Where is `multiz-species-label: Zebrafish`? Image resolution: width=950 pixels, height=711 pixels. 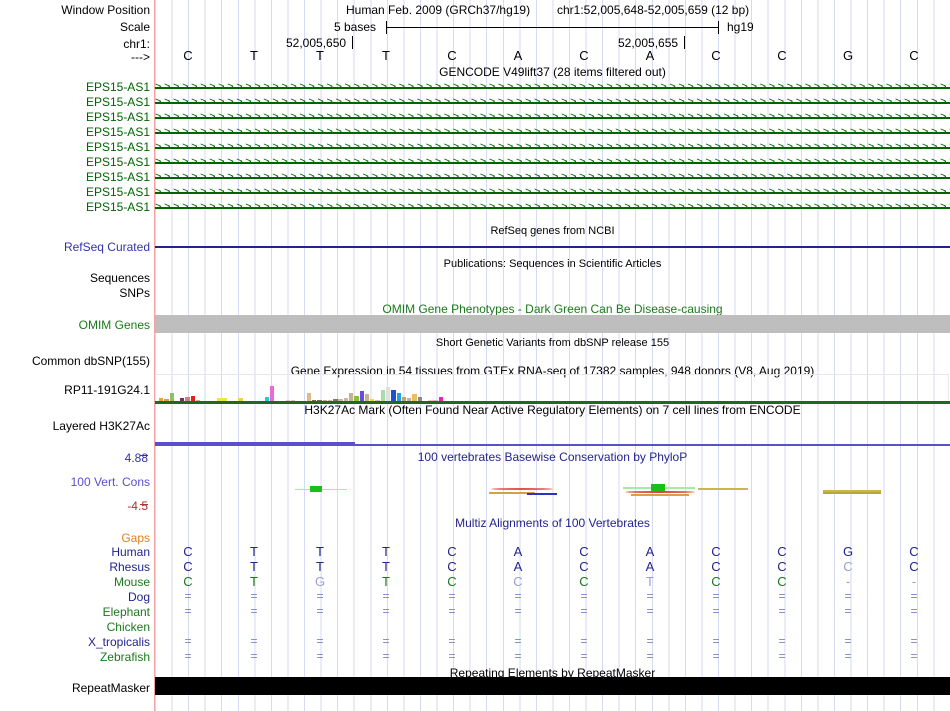
multiz-species-label: Zebrafish is located at coordinates (124, 657).